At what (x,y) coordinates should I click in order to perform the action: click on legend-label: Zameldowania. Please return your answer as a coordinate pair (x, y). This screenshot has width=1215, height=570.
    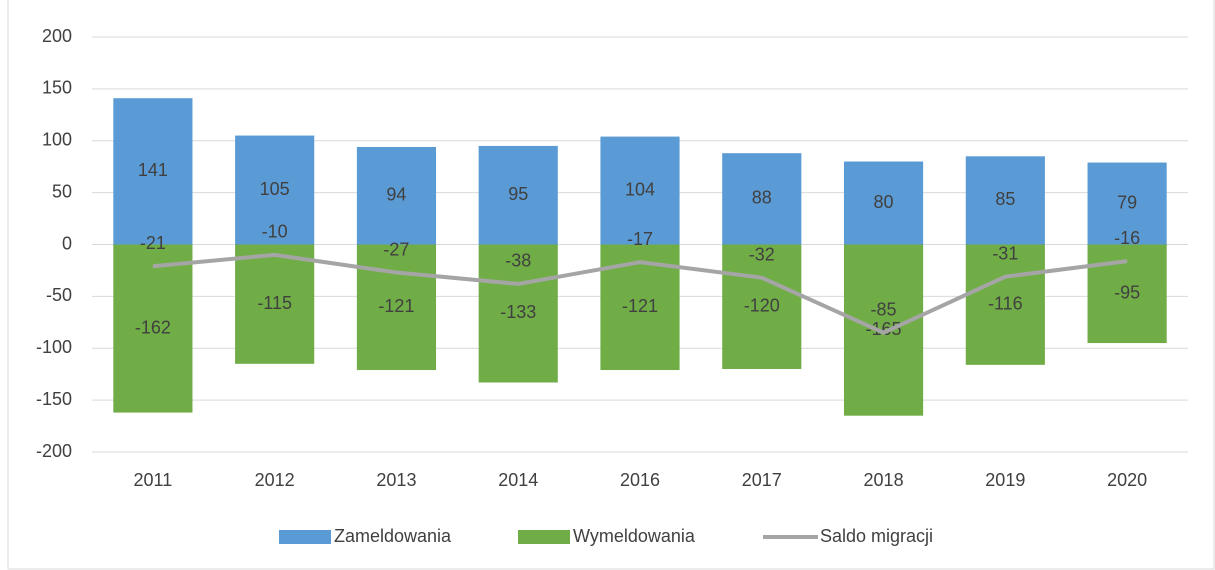
    Looking at the image, I should click on (393, 536).